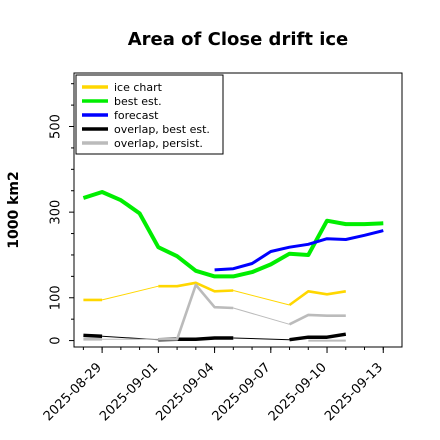 The height and width of the screenshot is (440, 440). Describe the element at coordinates (56, 340) in the screenshot. I see `y-tick-label: 0` at that location.